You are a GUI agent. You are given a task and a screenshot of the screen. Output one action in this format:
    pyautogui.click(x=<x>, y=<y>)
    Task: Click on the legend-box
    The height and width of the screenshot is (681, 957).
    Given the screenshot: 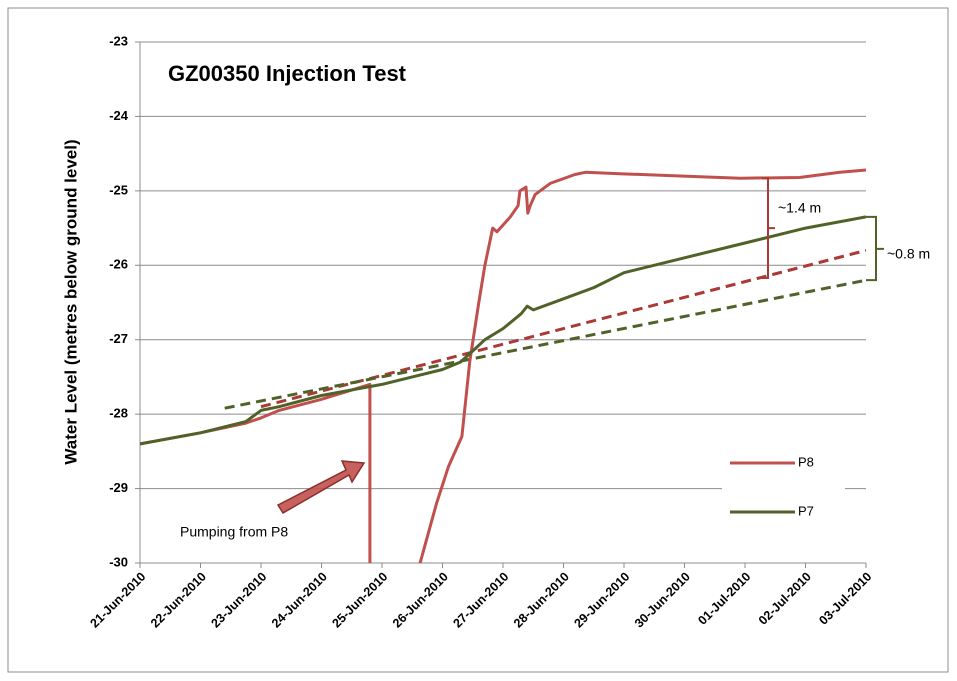 What is the action you would take?
    pyautogui.click(x=783, y=485)
    